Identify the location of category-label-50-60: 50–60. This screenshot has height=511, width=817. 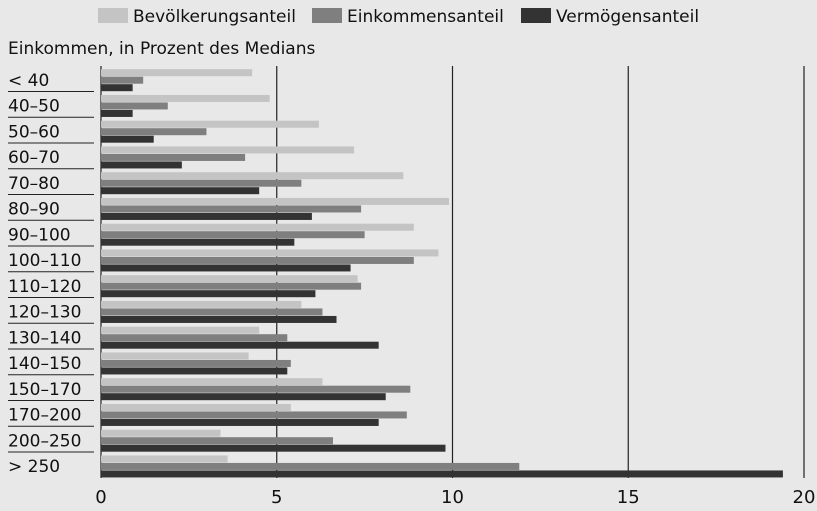
(34, 132).